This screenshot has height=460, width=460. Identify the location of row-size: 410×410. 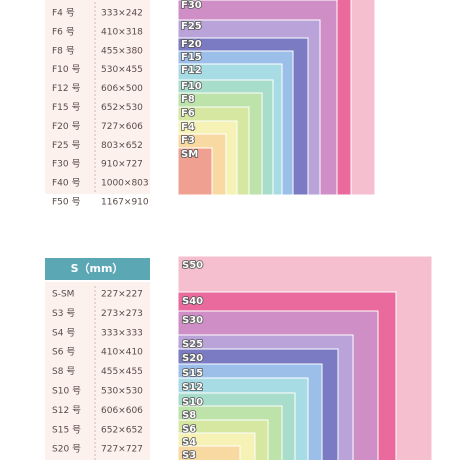
(122, 353).